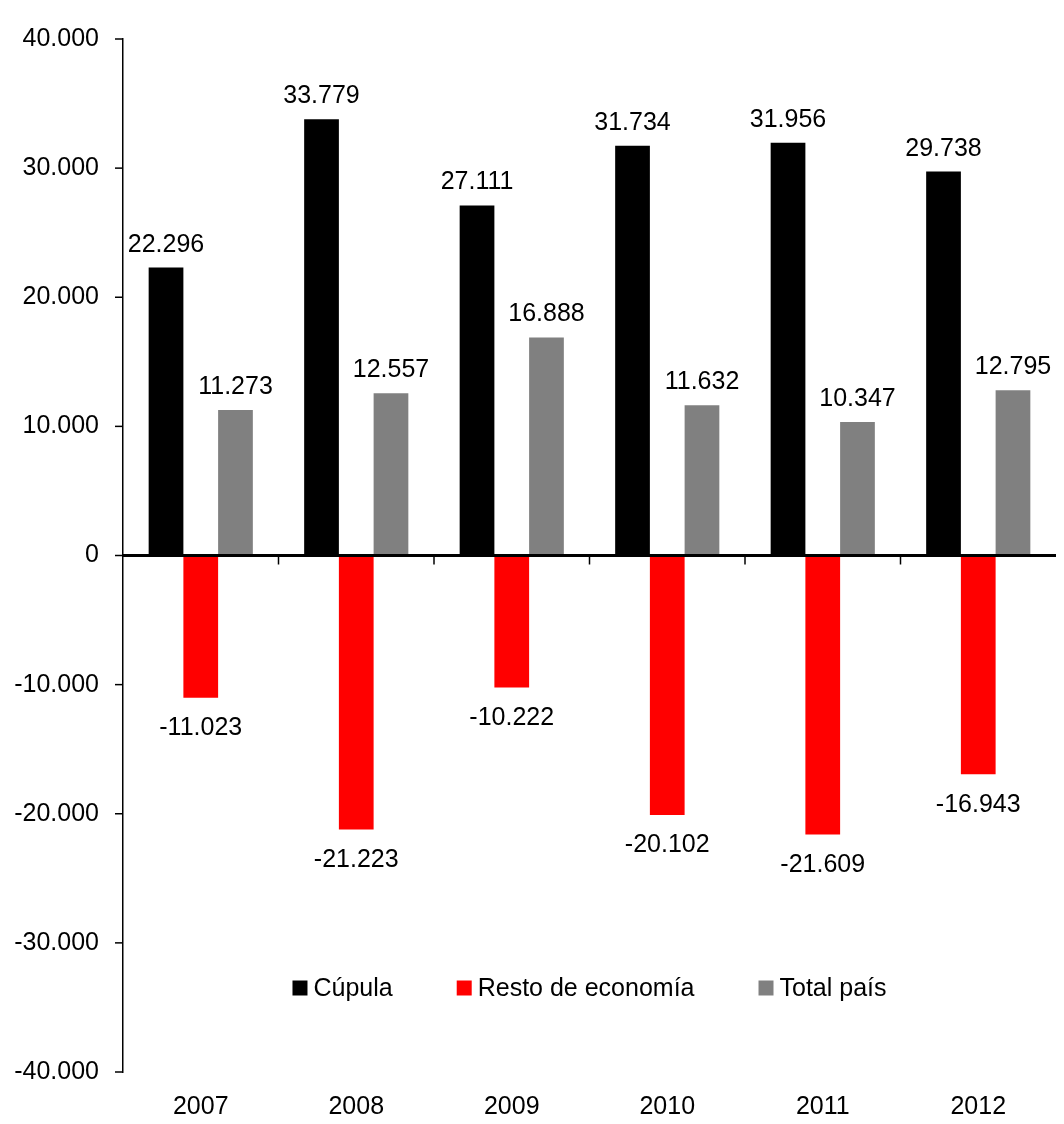 This screenshot has width=1064, height=1124. What do you see at coordinates (477, 180) in the screenshot?
I see `data-label: 27.111` at bounding box center [477, 180].